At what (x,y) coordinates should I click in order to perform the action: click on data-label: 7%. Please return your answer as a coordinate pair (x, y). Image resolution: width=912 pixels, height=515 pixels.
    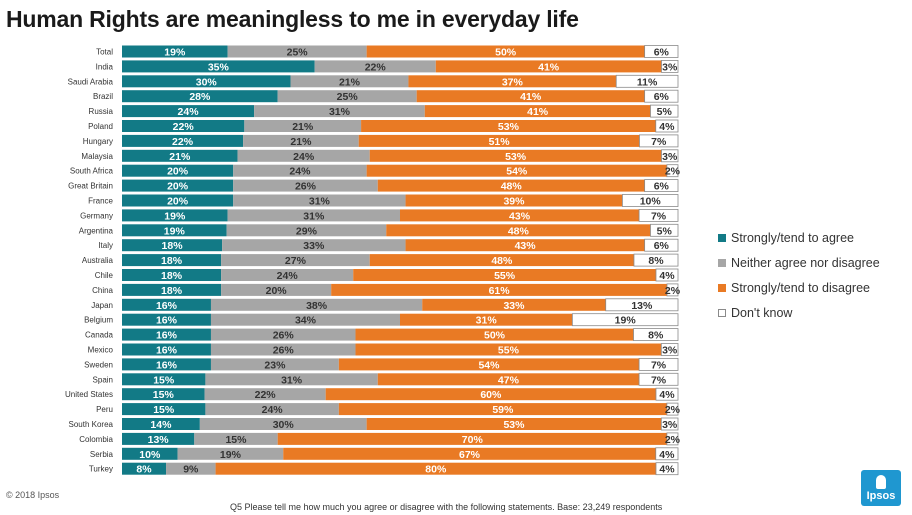
    Looking at the image, I should click on (659, 380).